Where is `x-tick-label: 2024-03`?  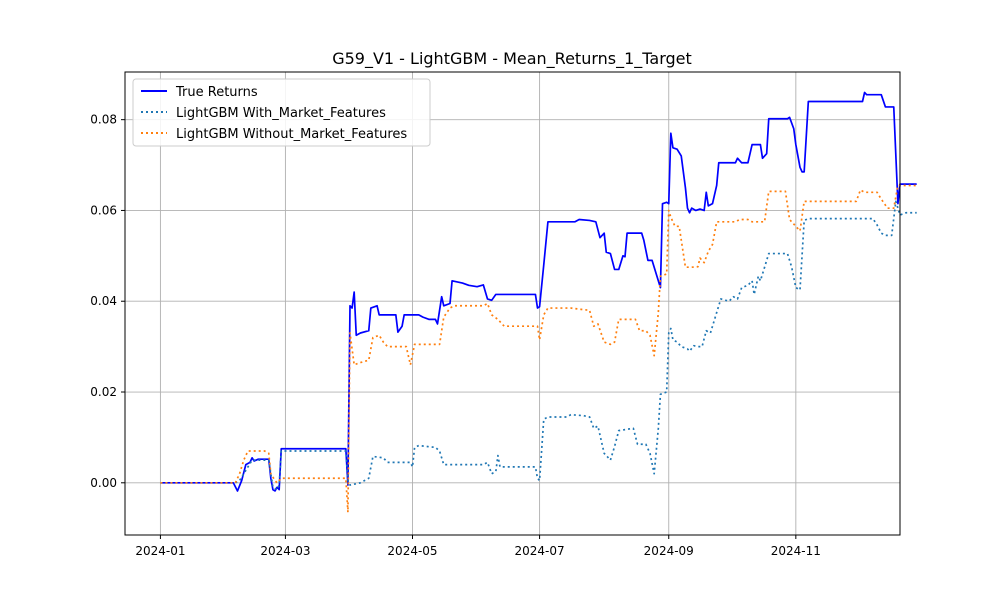 x-tick-label: 2024-03 is located at coordinates (285, 551).